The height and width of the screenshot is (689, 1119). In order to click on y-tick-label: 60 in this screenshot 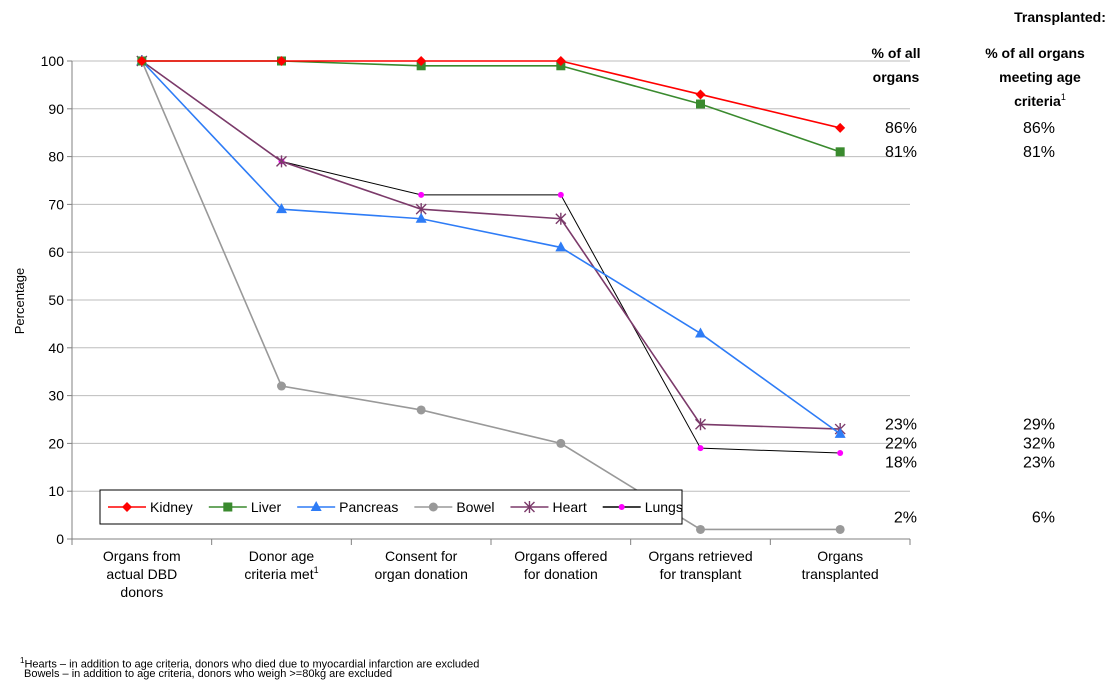, I will do `click(56, 252)`.